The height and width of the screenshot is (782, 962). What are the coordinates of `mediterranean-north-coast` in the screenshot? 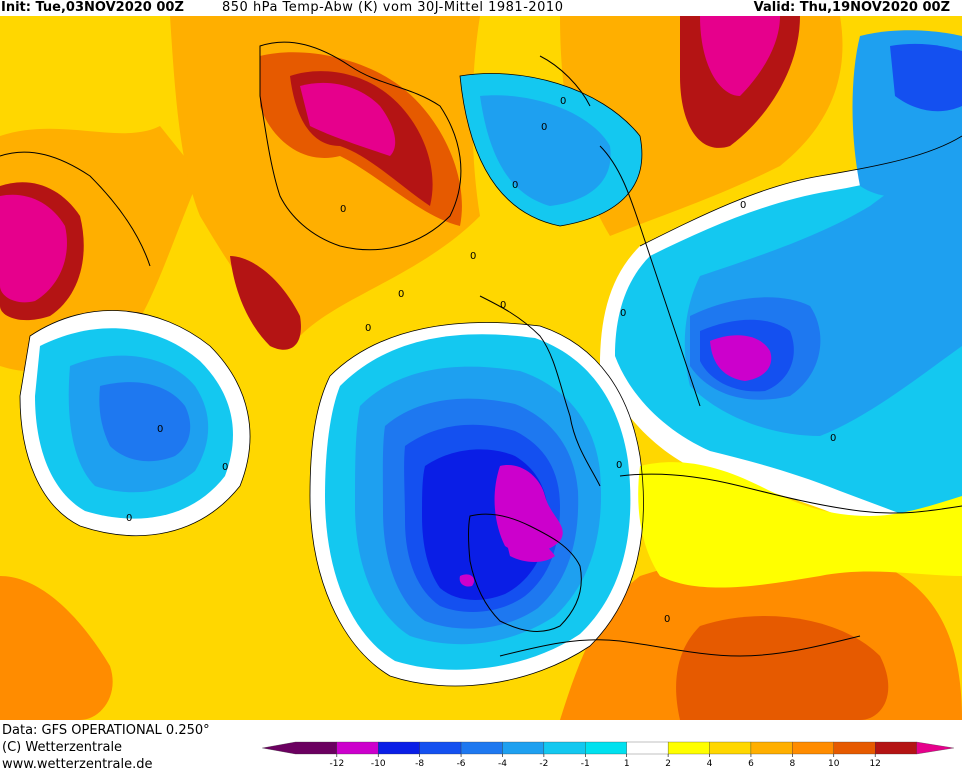 It's located at (790, 493).